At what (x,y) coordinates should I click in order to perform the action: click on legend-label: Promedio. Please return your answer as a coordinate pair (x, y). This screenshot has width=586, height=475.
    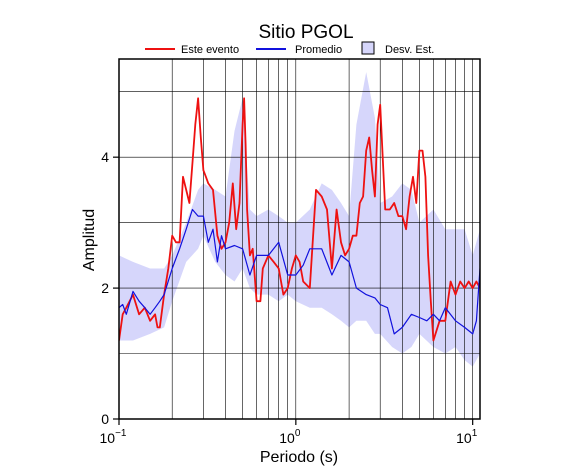
    Looking at the image, I should click on (318, 50).